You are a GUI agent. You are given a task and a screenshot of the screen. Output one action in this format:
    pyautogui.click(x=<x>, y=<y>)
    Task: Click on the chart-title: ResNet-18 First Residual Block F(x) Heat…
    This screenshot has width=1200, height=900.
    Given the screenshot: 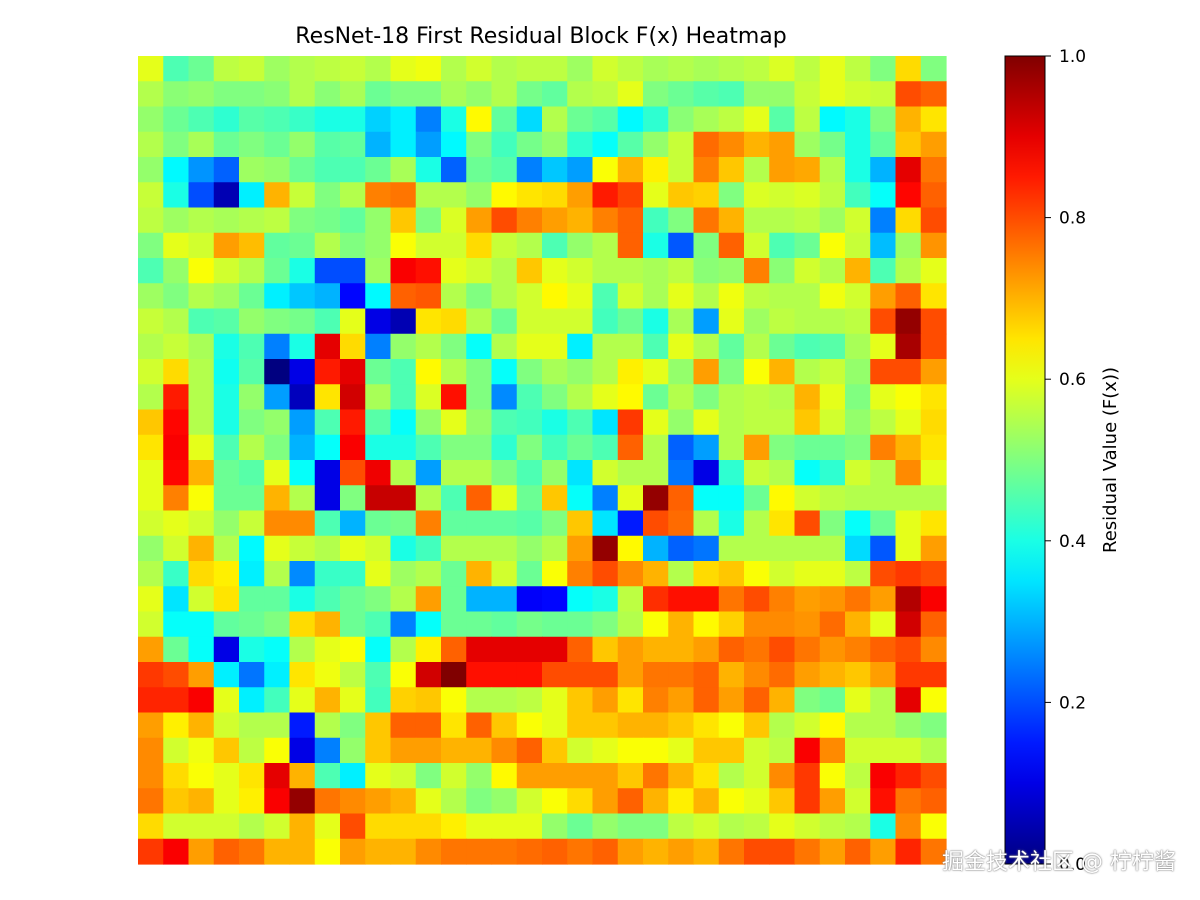 What is the action you would take?
    pyautogui.click(x=540, y=36)
    